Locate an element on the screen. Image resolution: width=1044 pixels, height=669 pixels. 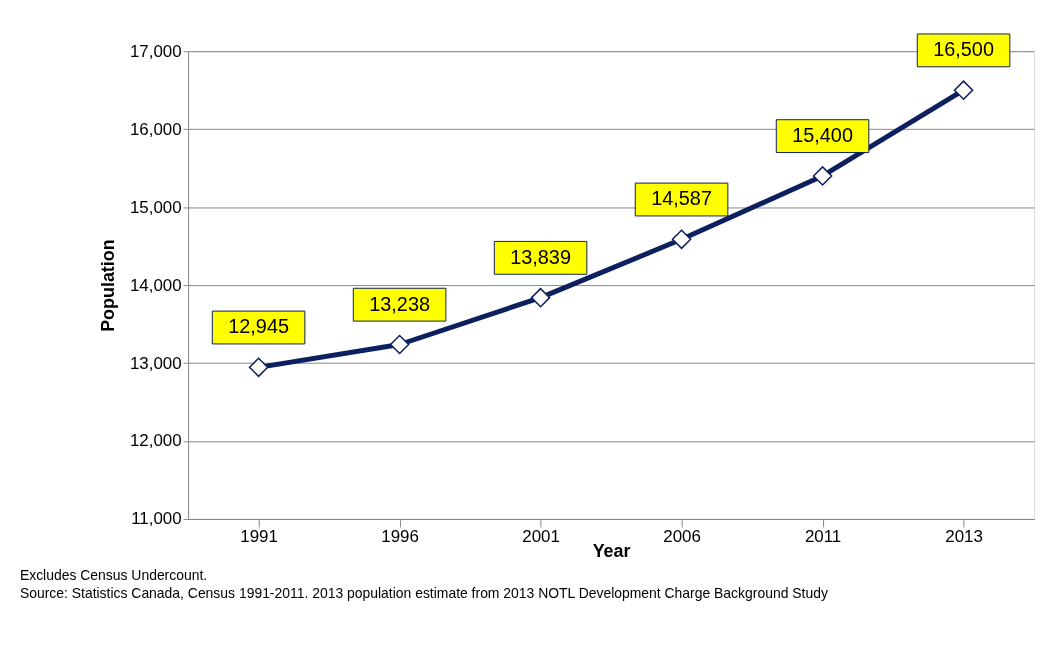
text: 13,238 is located at coordinates (400, 303).